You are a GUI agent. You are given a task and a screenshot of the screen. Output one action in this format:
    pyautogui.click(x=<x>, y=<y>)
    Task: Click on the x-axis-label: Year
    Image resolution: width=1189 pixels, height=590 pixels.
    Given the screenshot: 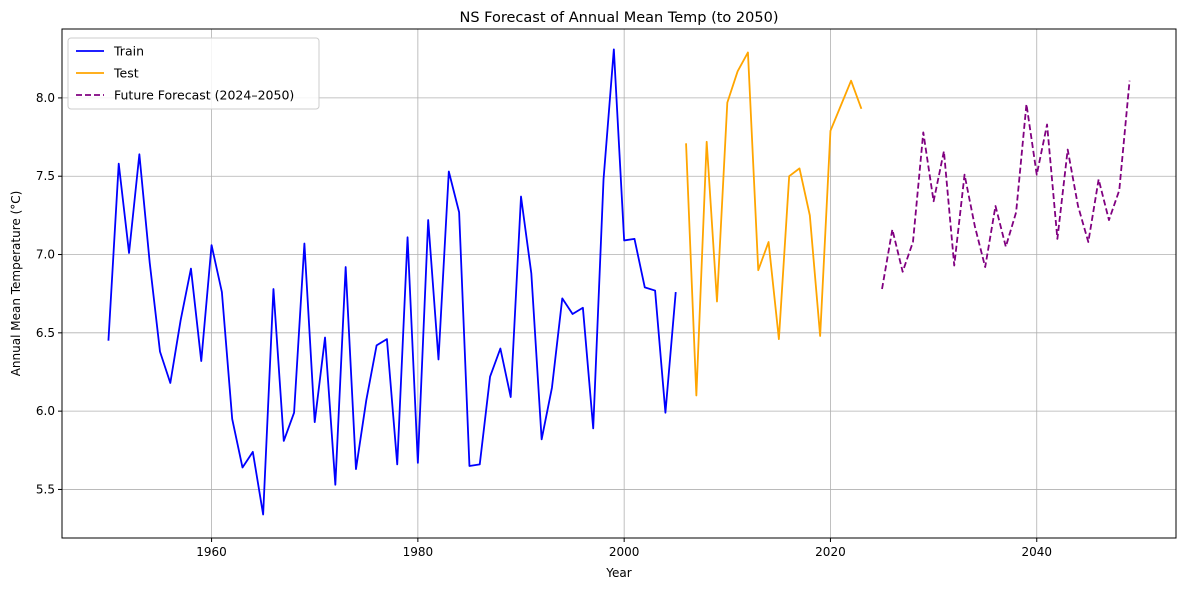 What is the action you would take?
    pyautogui.click(x=618, y=573)
    